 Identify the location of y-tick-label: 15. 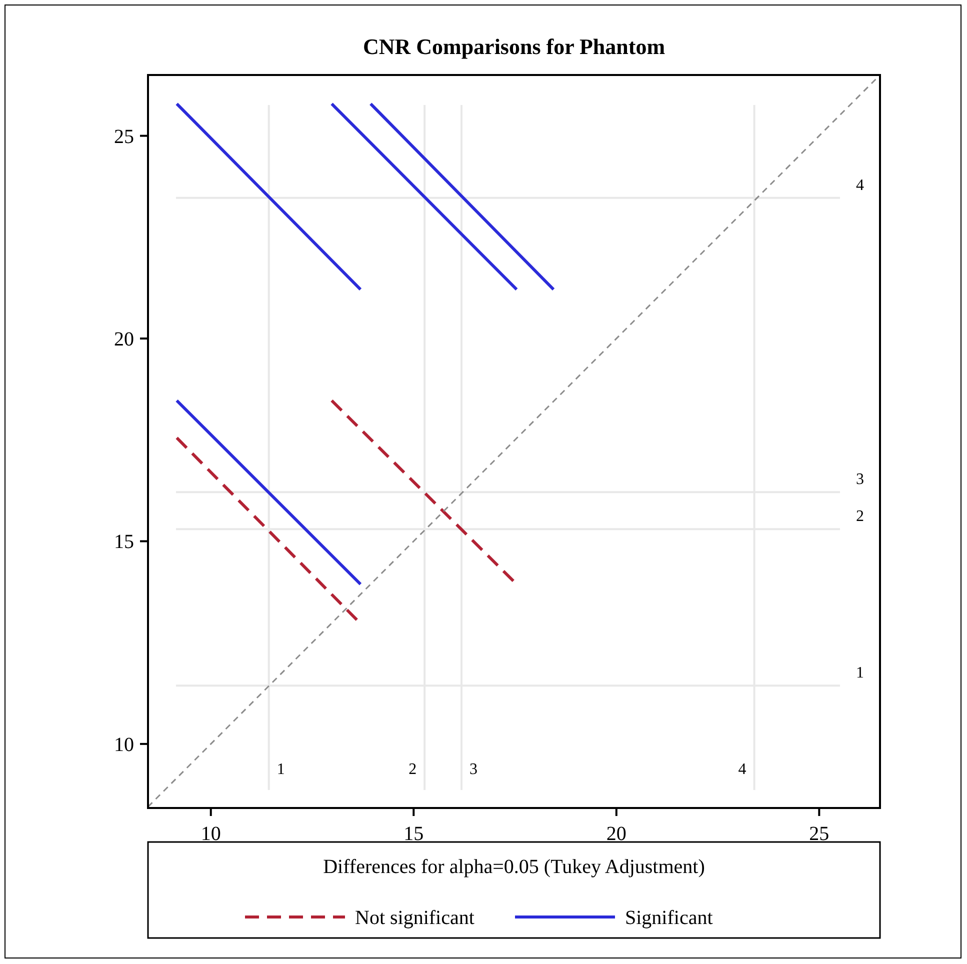
(124, 542).